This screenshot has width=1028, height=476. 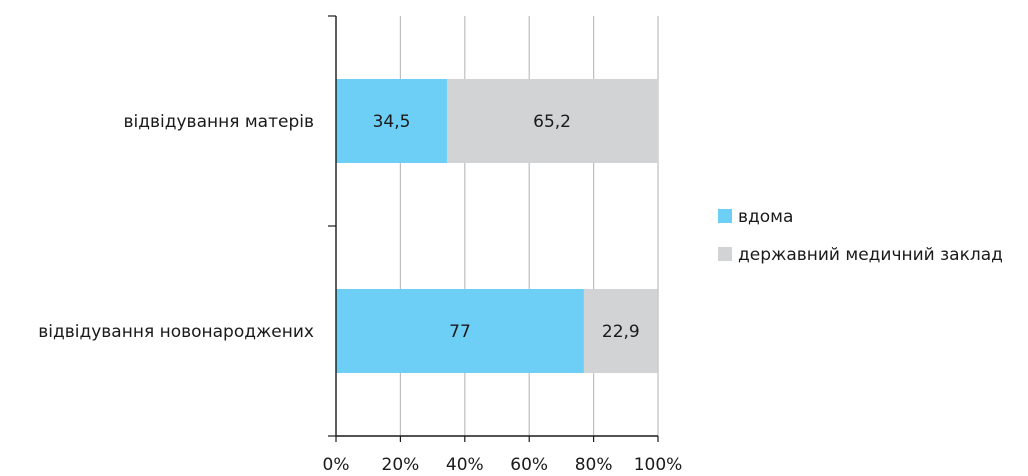 I want to click on data-label: 34,5, so click(x=392, y=122).